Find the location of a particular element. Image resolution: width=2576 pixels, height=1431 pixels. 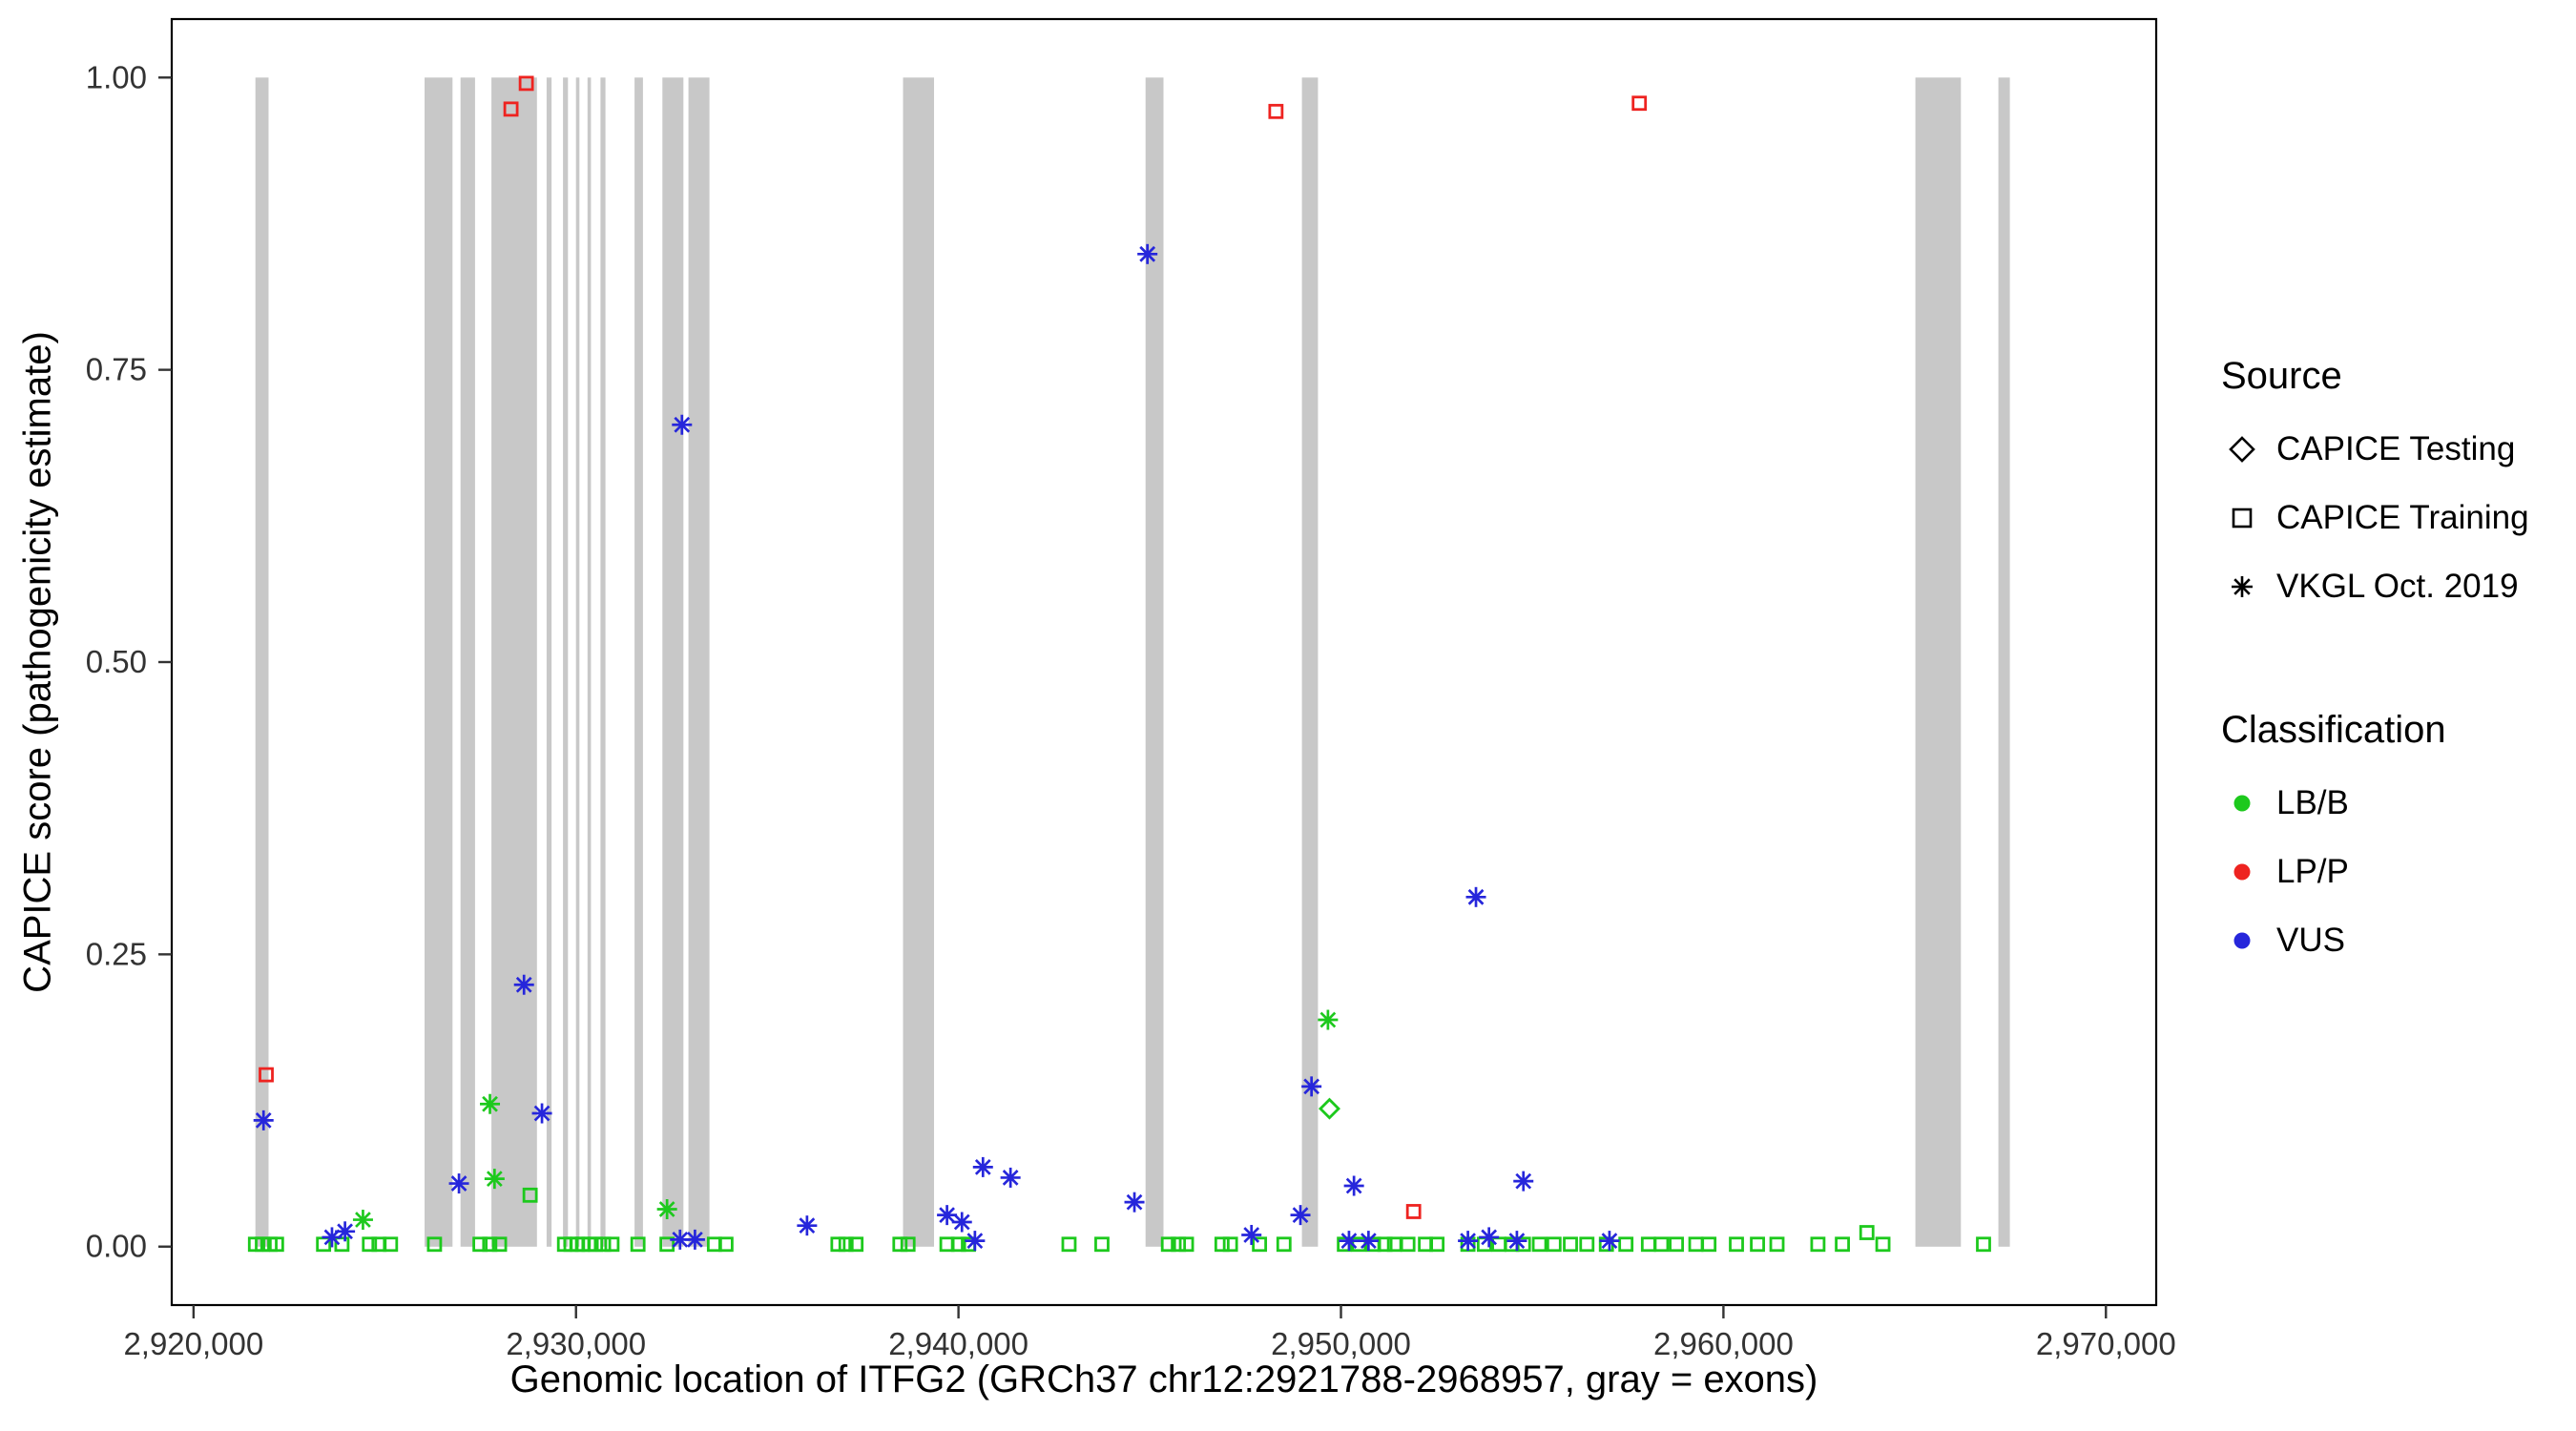

x-tick-label: 2,930,000 is located at coordinates (576, 1343).